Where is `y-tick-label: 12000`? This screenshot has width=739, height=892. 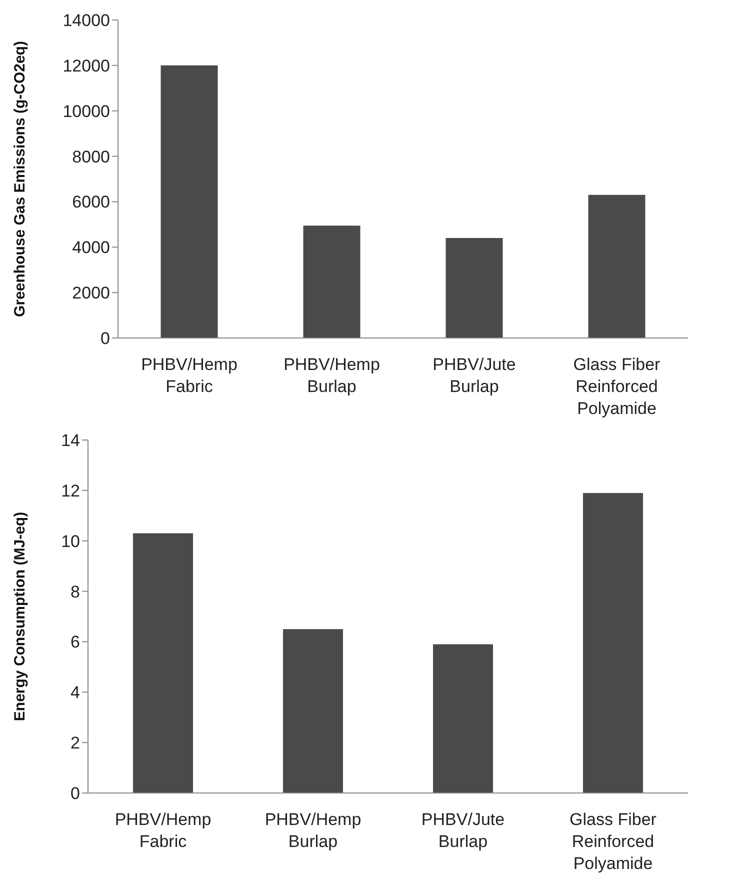 y-tick-label: 12000 is located at coordinates (86, 66).